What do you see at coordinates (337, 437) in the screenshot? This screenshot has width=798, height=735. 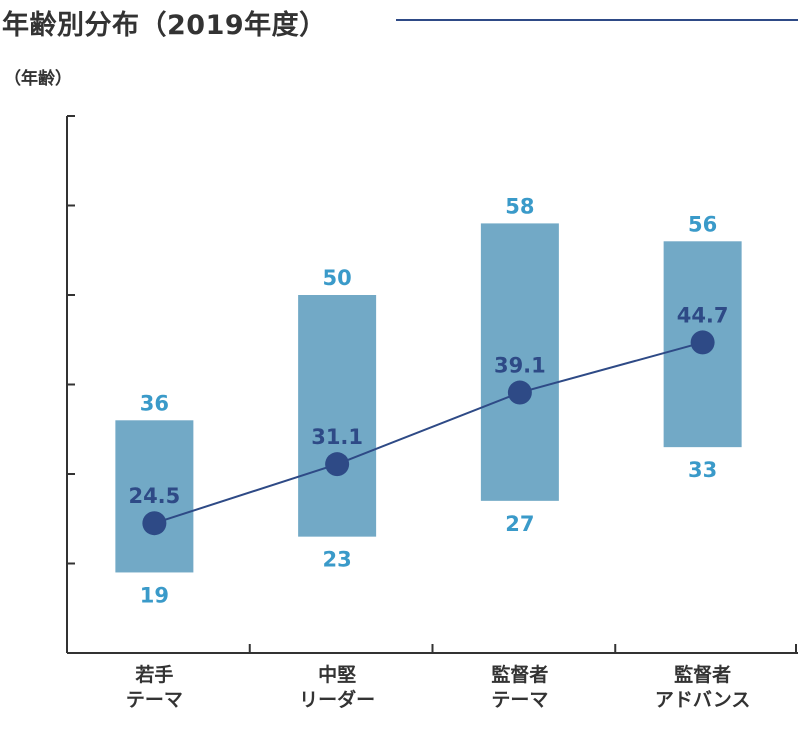 I see `average-value-label: 31.1` at bounding box center [337, 437].